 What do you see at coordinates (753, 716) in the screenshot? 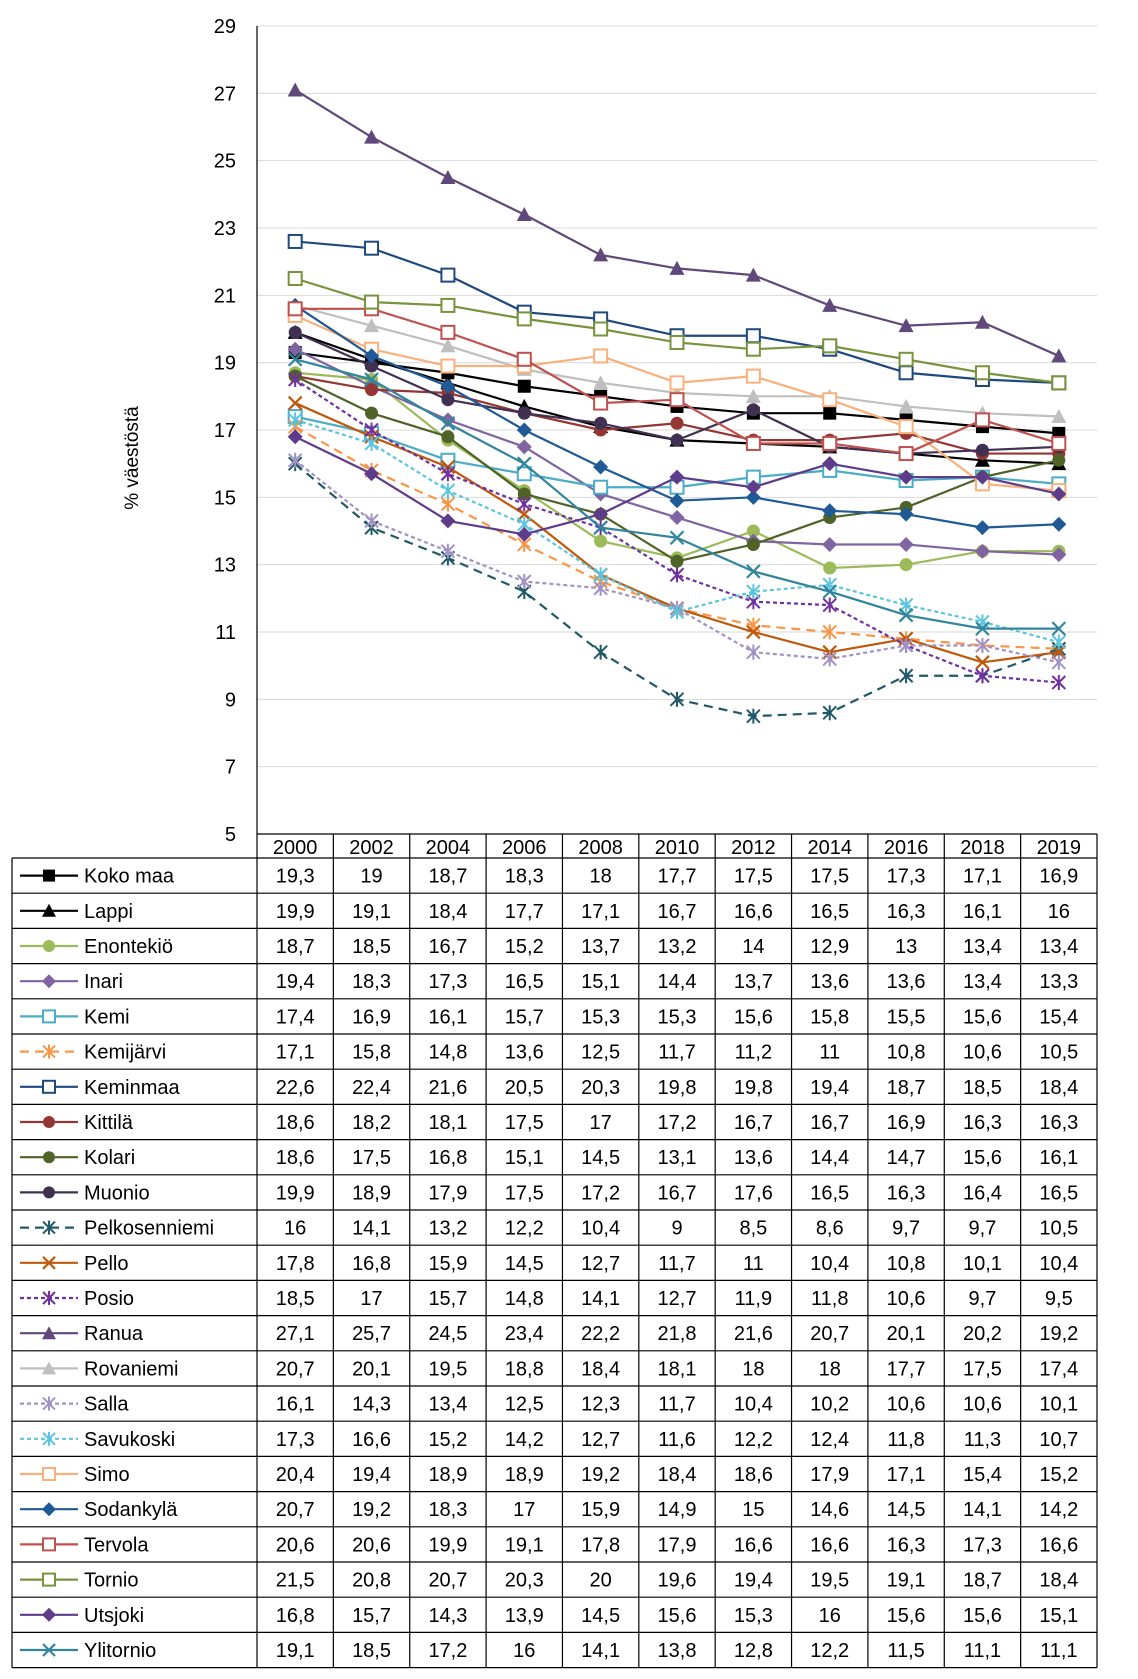
I see `data-point-pelkosenniemi-2012` at bounding box center [753, 716].